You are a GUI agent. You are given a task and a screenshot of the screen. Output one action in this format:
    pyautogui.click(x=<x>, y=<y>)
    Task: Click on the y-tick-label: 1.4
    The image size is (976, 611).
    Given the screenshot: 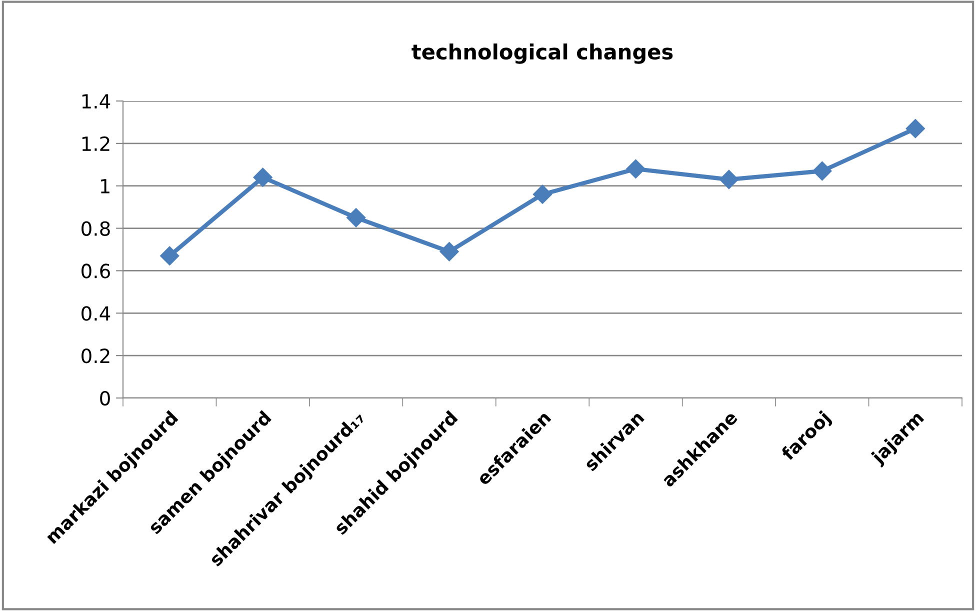 What is the action you would take?
    pyautogui.click(x=96, y=101)
    